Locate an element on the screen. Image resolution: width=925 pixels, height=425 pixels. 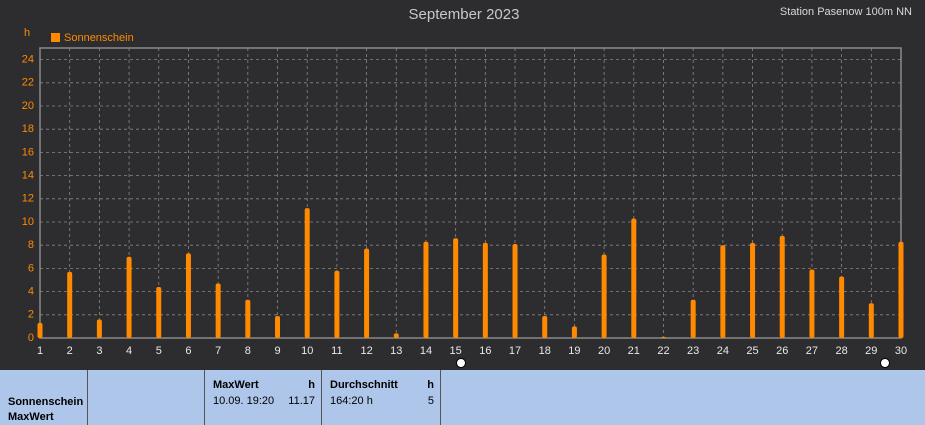
x-tick-label: 11 is located at coordinates (336, 351).